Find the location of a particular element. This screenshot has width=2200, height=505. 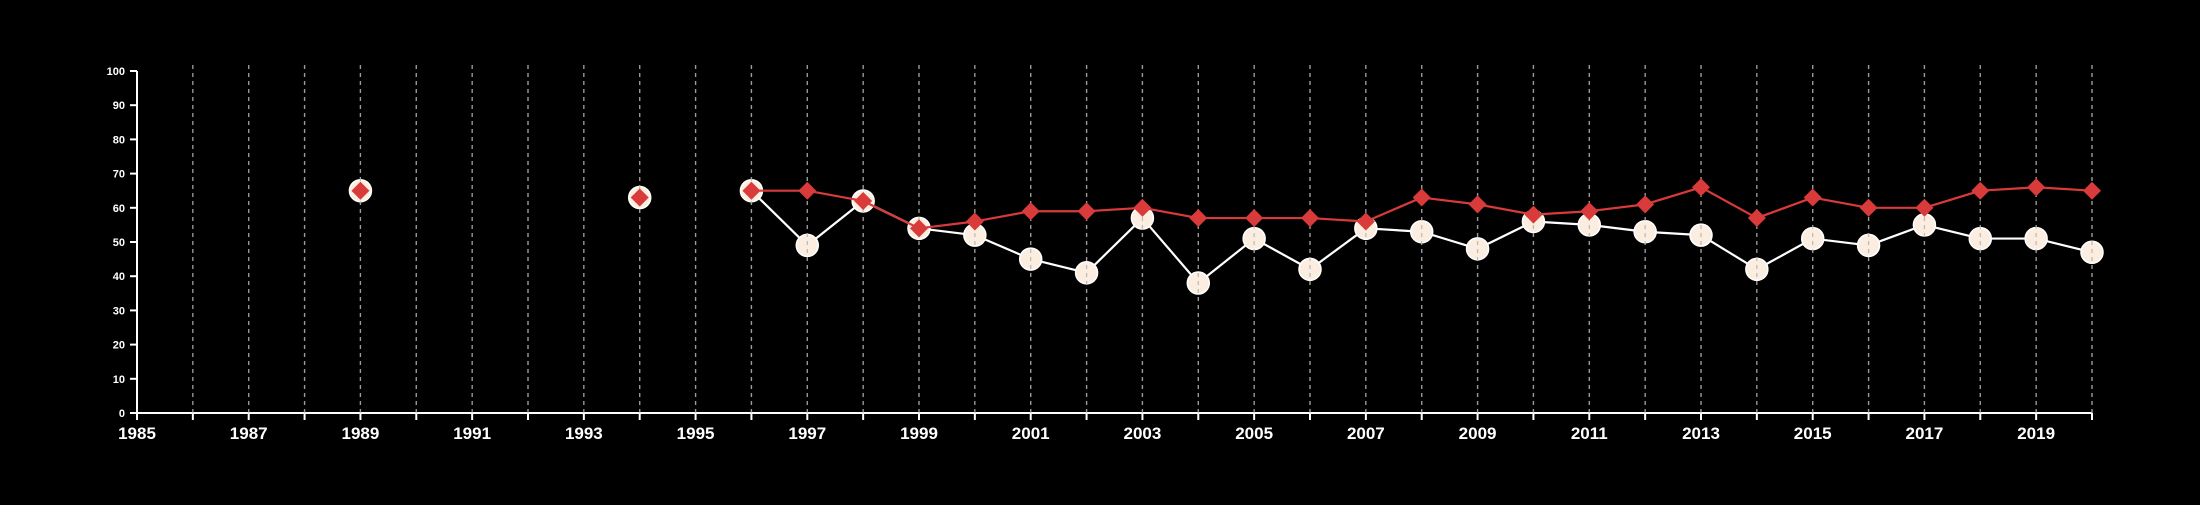

y-tick-label: 100 is located at coordinates (116, 72).